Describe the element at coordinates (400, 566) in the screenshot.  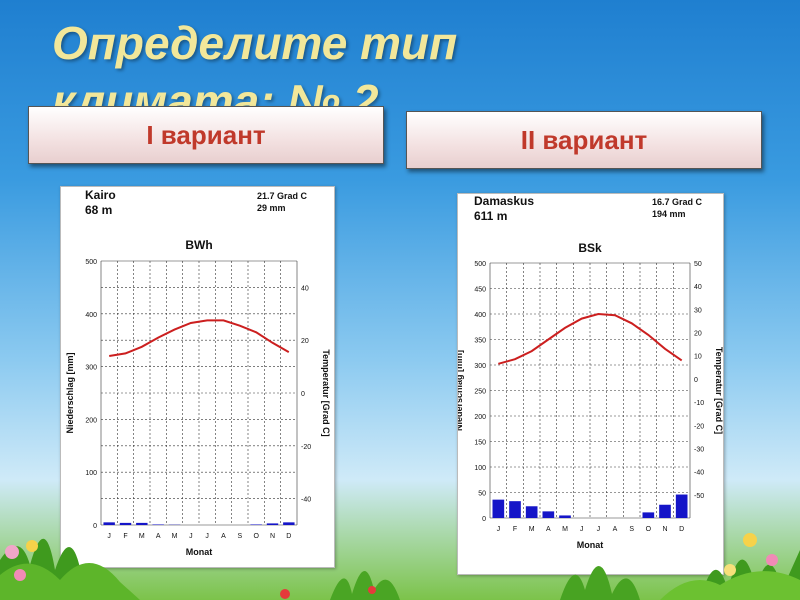
I see `grass-decoration` at that location.